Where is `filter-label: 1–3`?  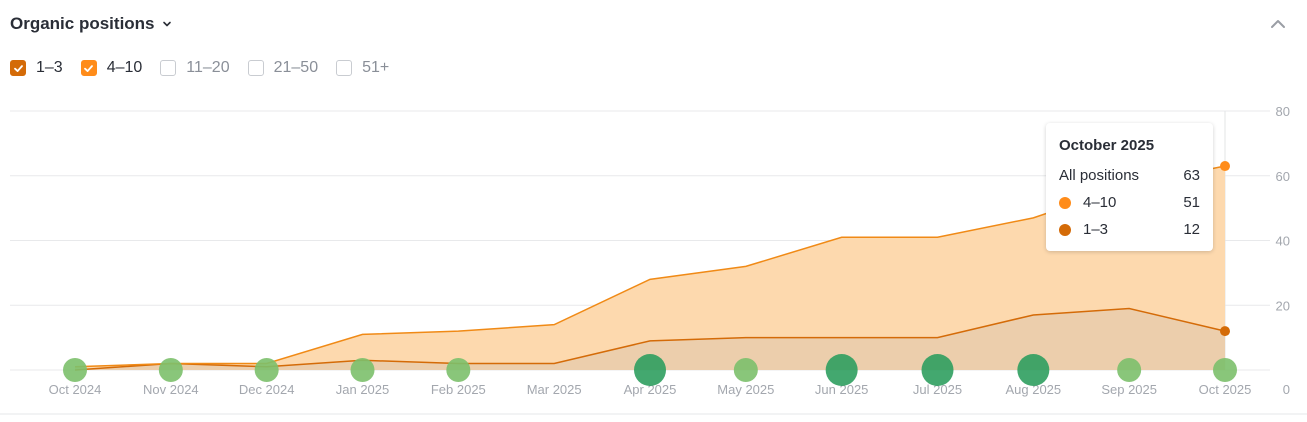
filter-label: 1–3 is located at coordinates (49, 67).